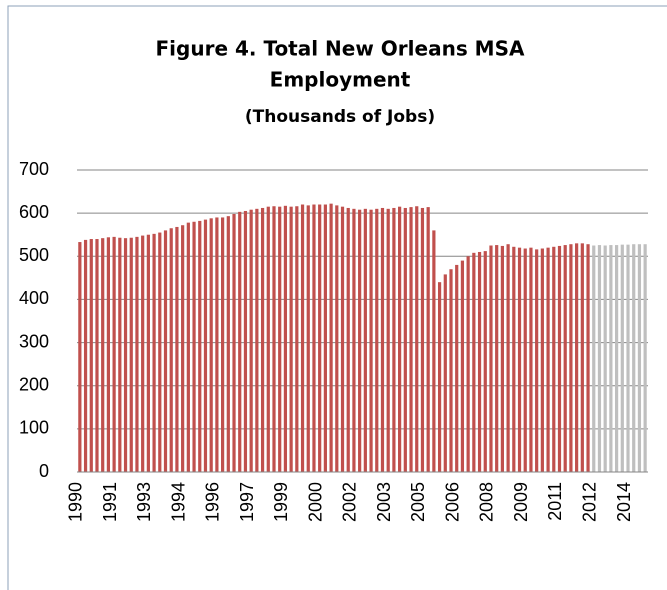 The image size is (667, 590). Describe the element at coordinates (418, 502) in the screenshot. I see `x-tick-label: 2005` at that location.